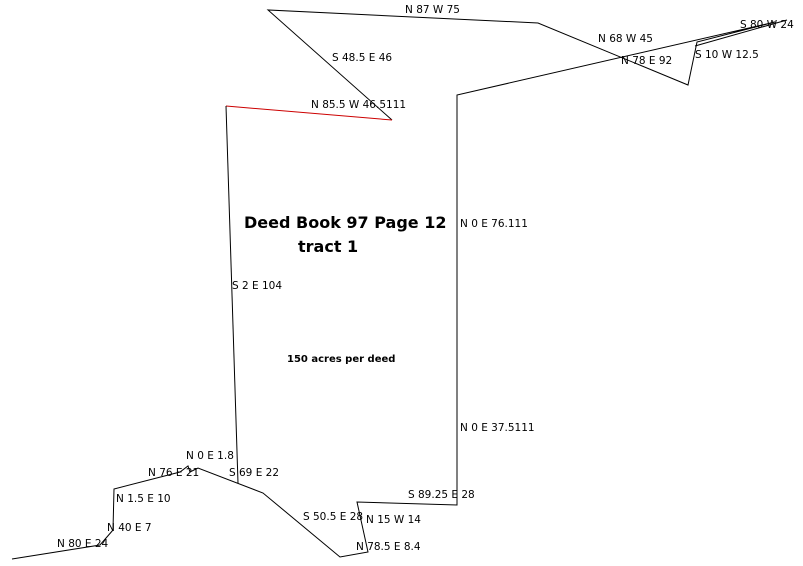 Image resolution: width=803 pixels, height=566 pixels. Describe the element at coordinates (257, 286) in the screenshot. I see `call-label: S 2 E 104` at that location.